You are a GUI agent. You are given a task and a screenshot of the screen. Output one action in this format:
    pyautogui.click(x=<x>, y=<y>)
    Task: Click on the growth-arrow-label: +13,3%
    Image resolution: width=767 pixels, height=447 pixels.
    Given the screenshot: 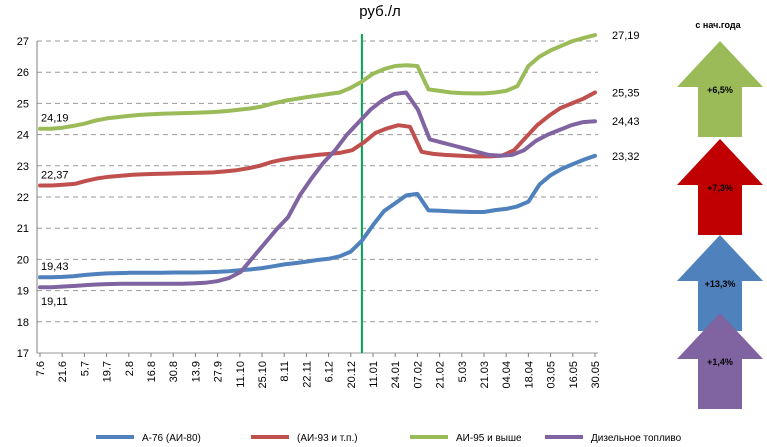 What is the action you would take?
    pyautogui.click(x=720, y=284)
    